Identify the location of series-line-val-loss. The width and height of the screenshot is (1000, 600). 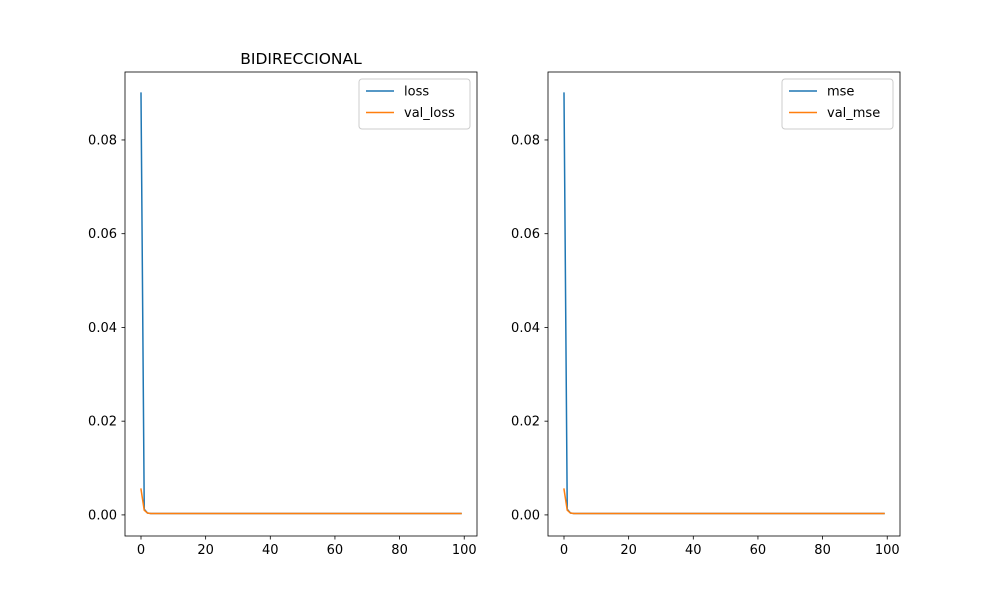
(301, 501).